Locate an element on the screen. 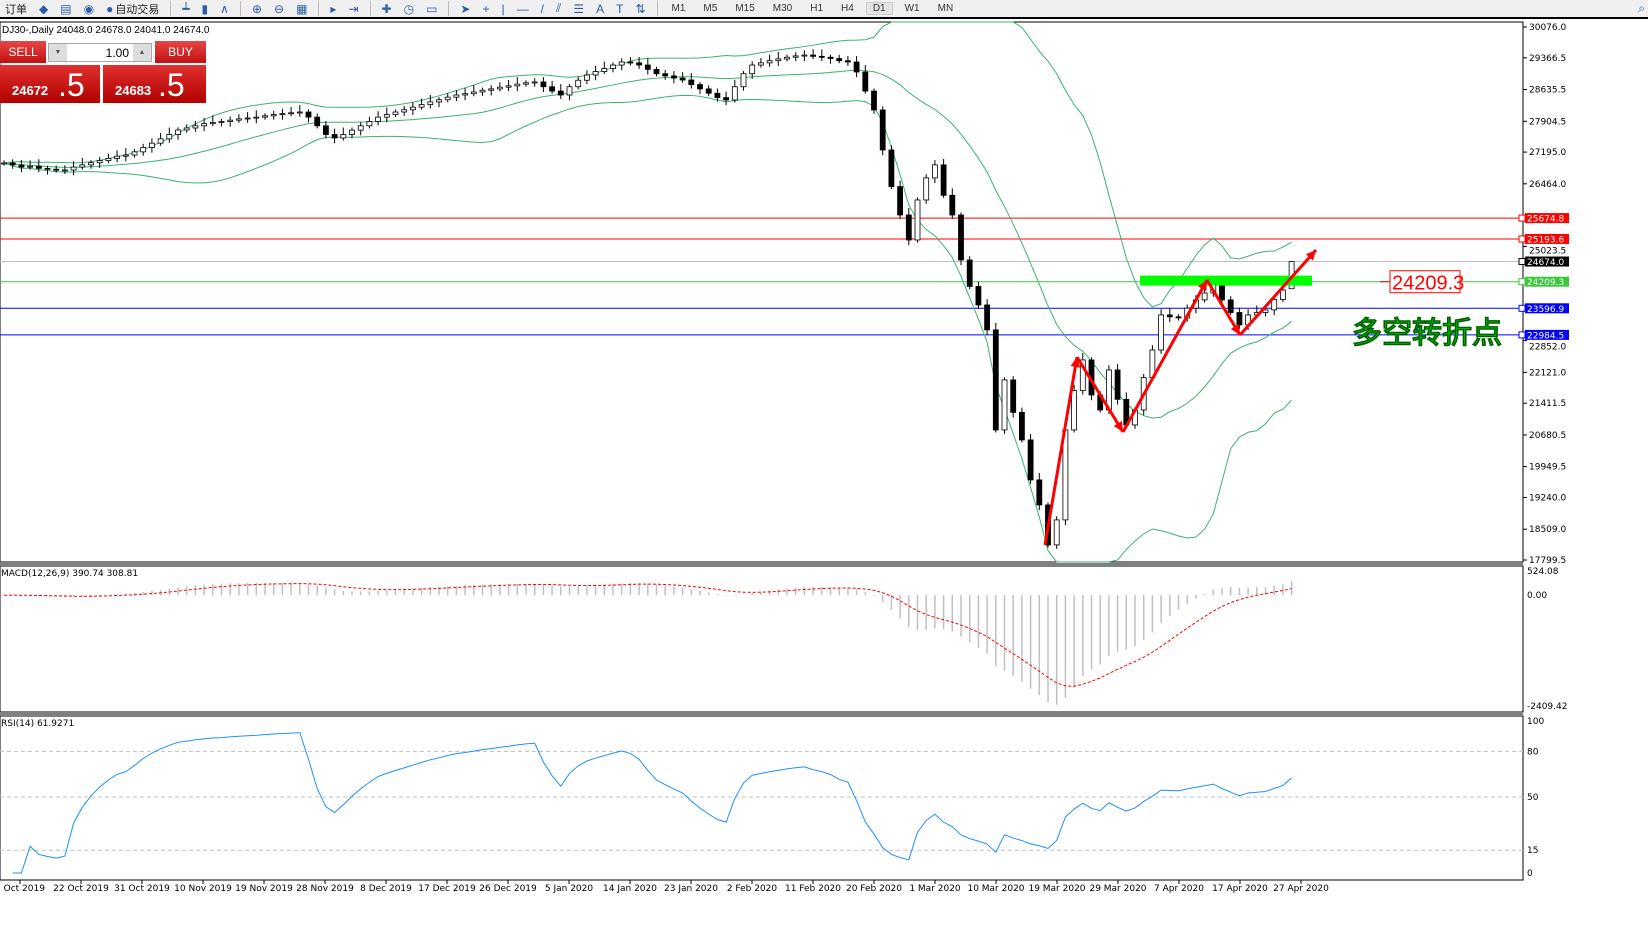  indicators-icon: ✚ is located at coordinates (386, 8).